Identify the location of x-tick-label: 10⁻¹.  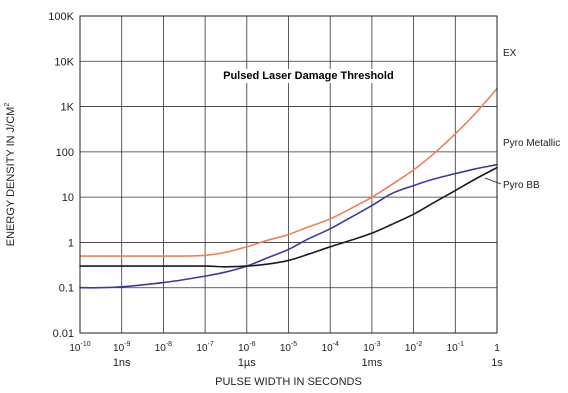
(455, 347).